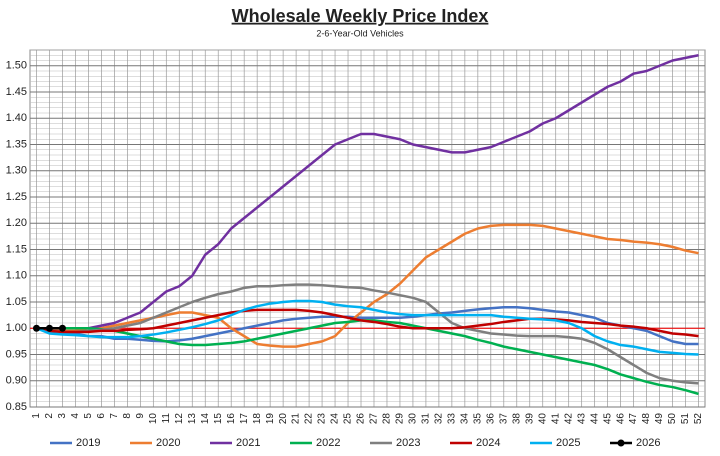 The image size is (720, 456). Describe the element at coordinates (426, 419) in the screenshot. I see `x-tick-label: 31` at that location.